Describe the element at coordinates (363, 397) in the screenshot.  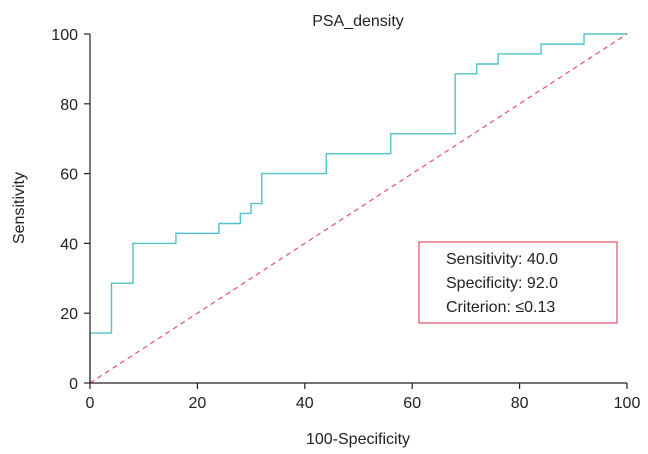
I see `x-axis-ticks: 0 20 40 60 80 100` at that location.